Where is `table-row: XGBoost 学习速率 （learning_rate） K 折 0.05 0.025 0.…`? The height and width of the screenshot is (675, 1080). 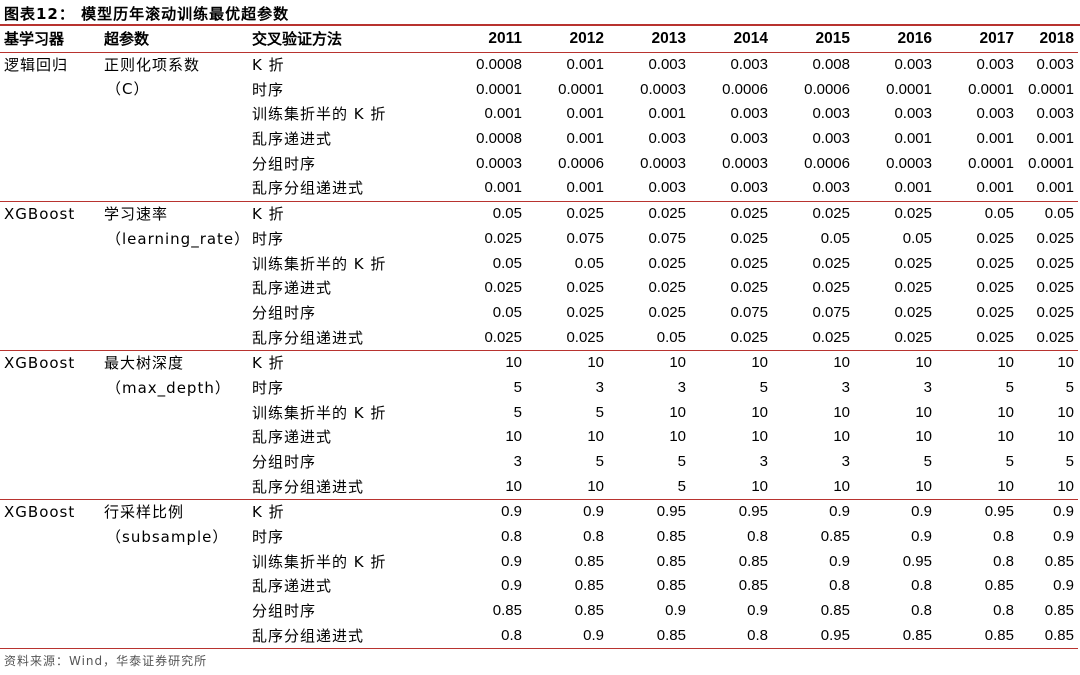 table-row: XGBoost 学习速率 （learning_rate） K 折 0.05 0.025 0.… is located at coordinates (539, 224).